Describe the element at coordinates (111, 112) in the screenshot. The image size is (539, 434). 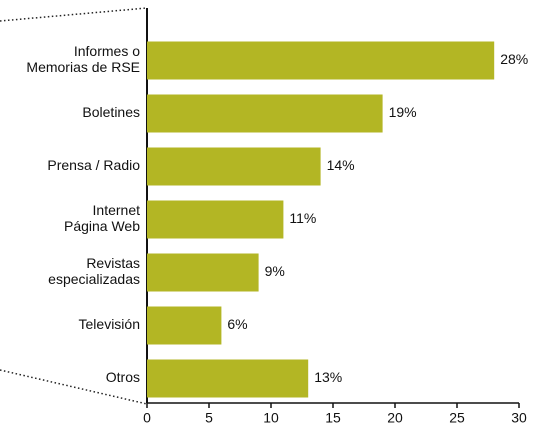
I see `y-tick-label: Boletines` at that location.